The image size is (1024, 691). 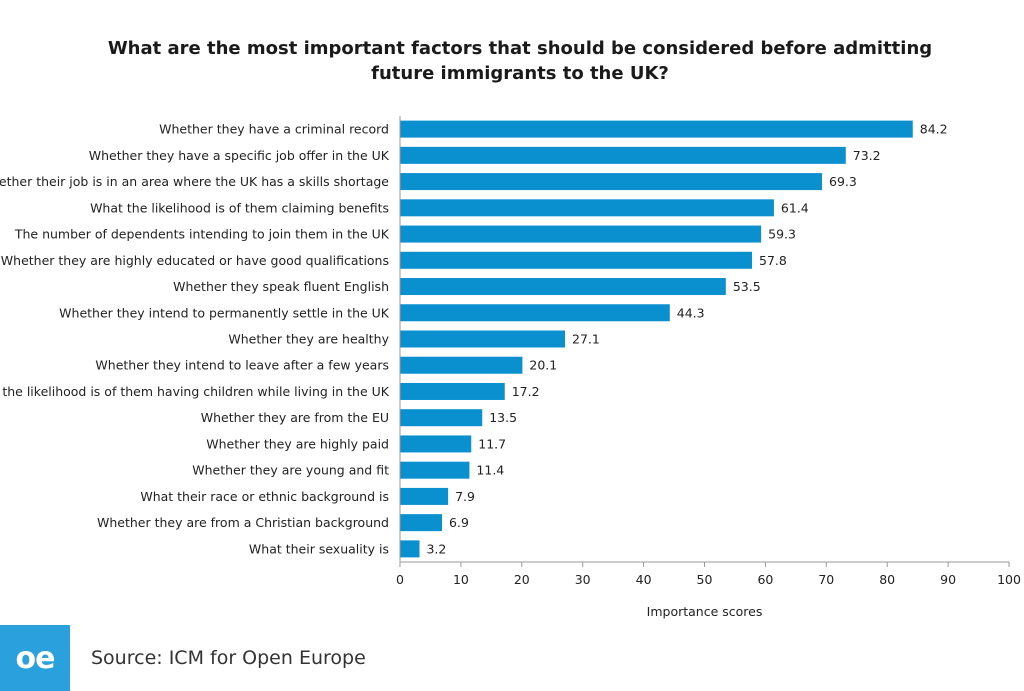 What do you see at coordinates (400, 579) in the screenshot?
I see `x-tick-label: 0` at bounding box center [400, 579].